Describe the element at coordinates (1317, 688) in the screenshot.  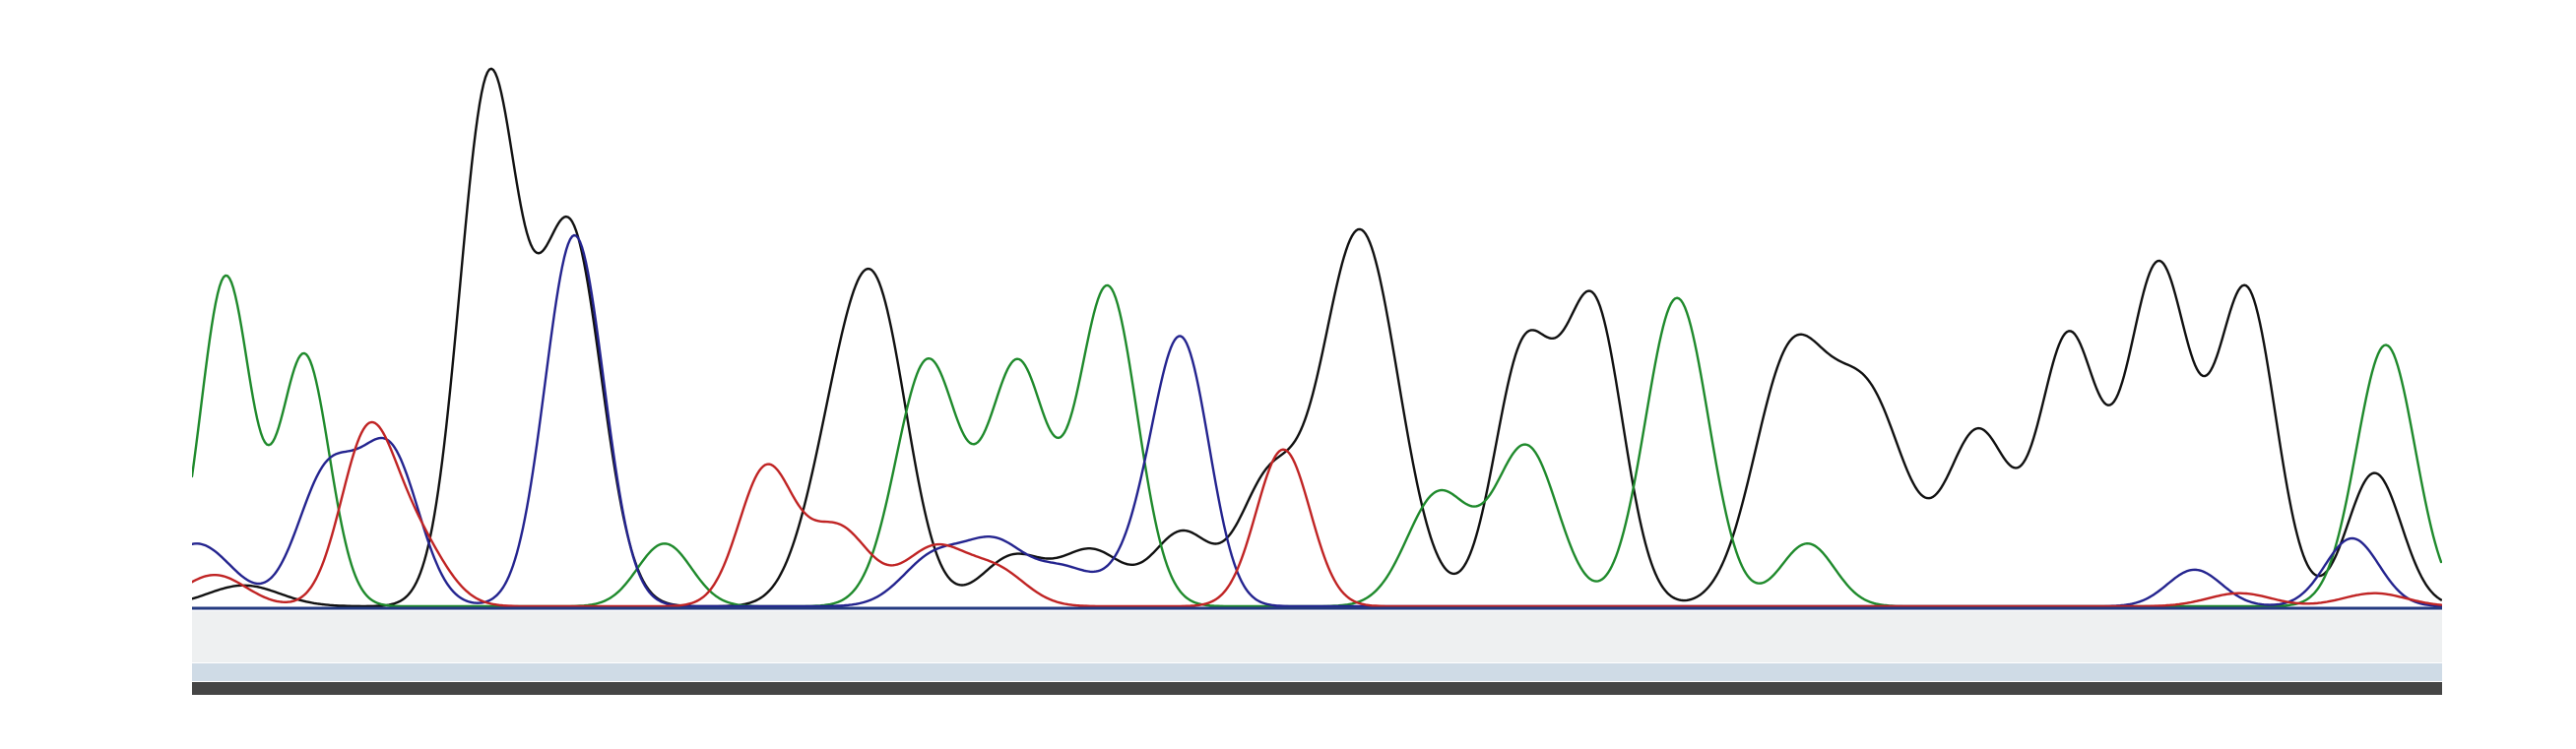
I see `scroll-bar` at that location.